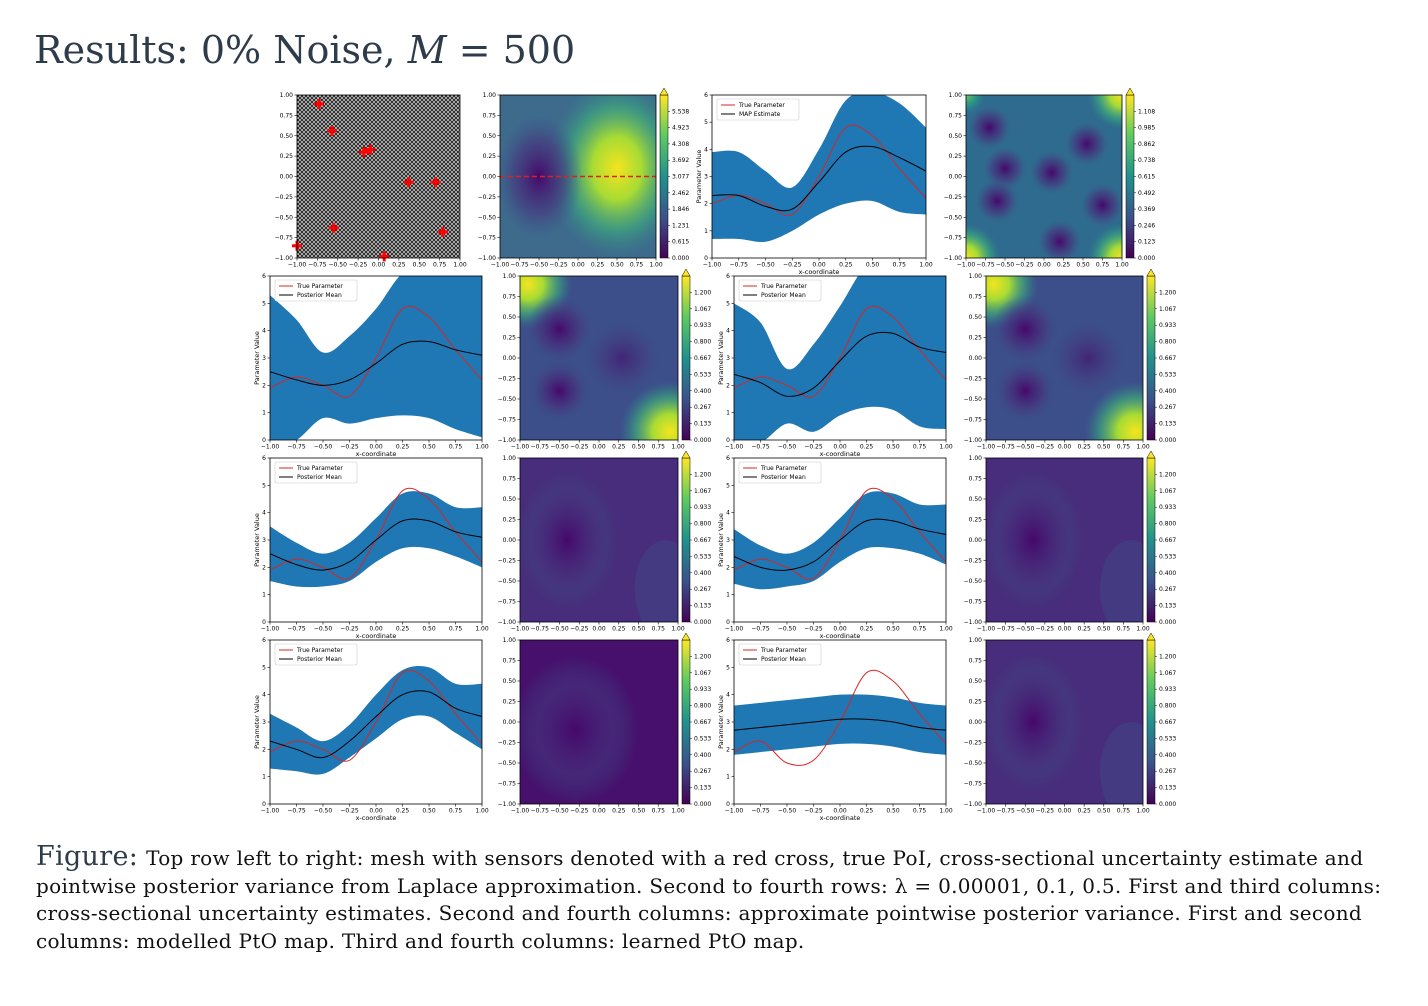 The height and width of the screenshot is (1006, 1428). I want to click on colorbar-tick-label: 4.308, so click(680, 144).